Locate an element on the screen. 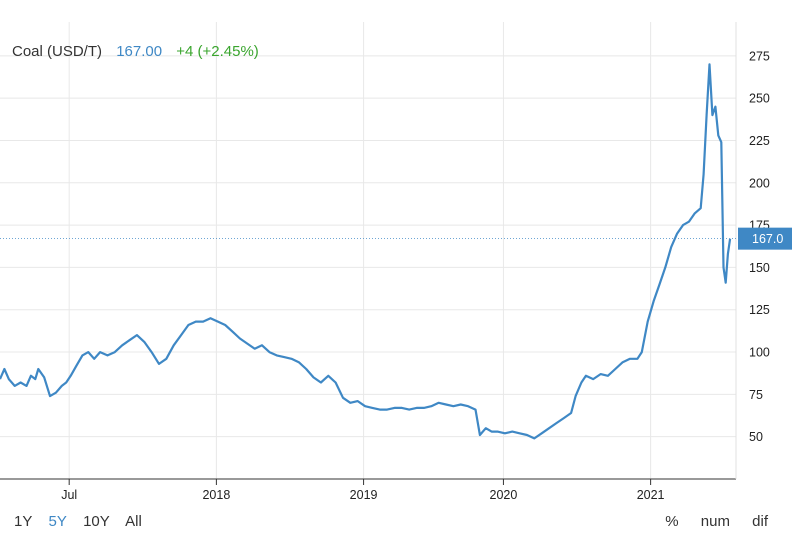 This screenshot has height=558, width=792. x-tick-label: 2019 is located at coordinates (364, 495).